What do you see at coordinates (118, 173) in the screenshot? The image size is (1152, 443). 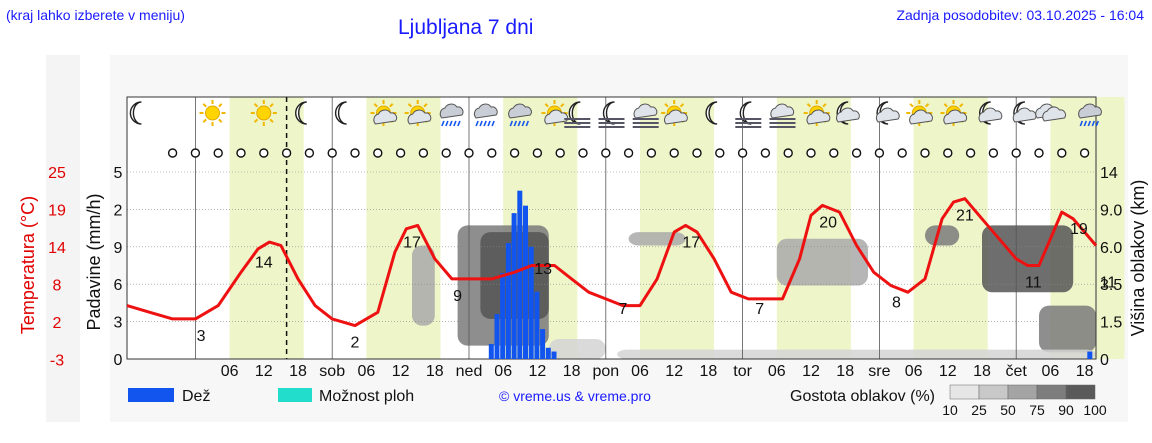 I see `precipitation-tick: 5` at bounding box center [118, 173].